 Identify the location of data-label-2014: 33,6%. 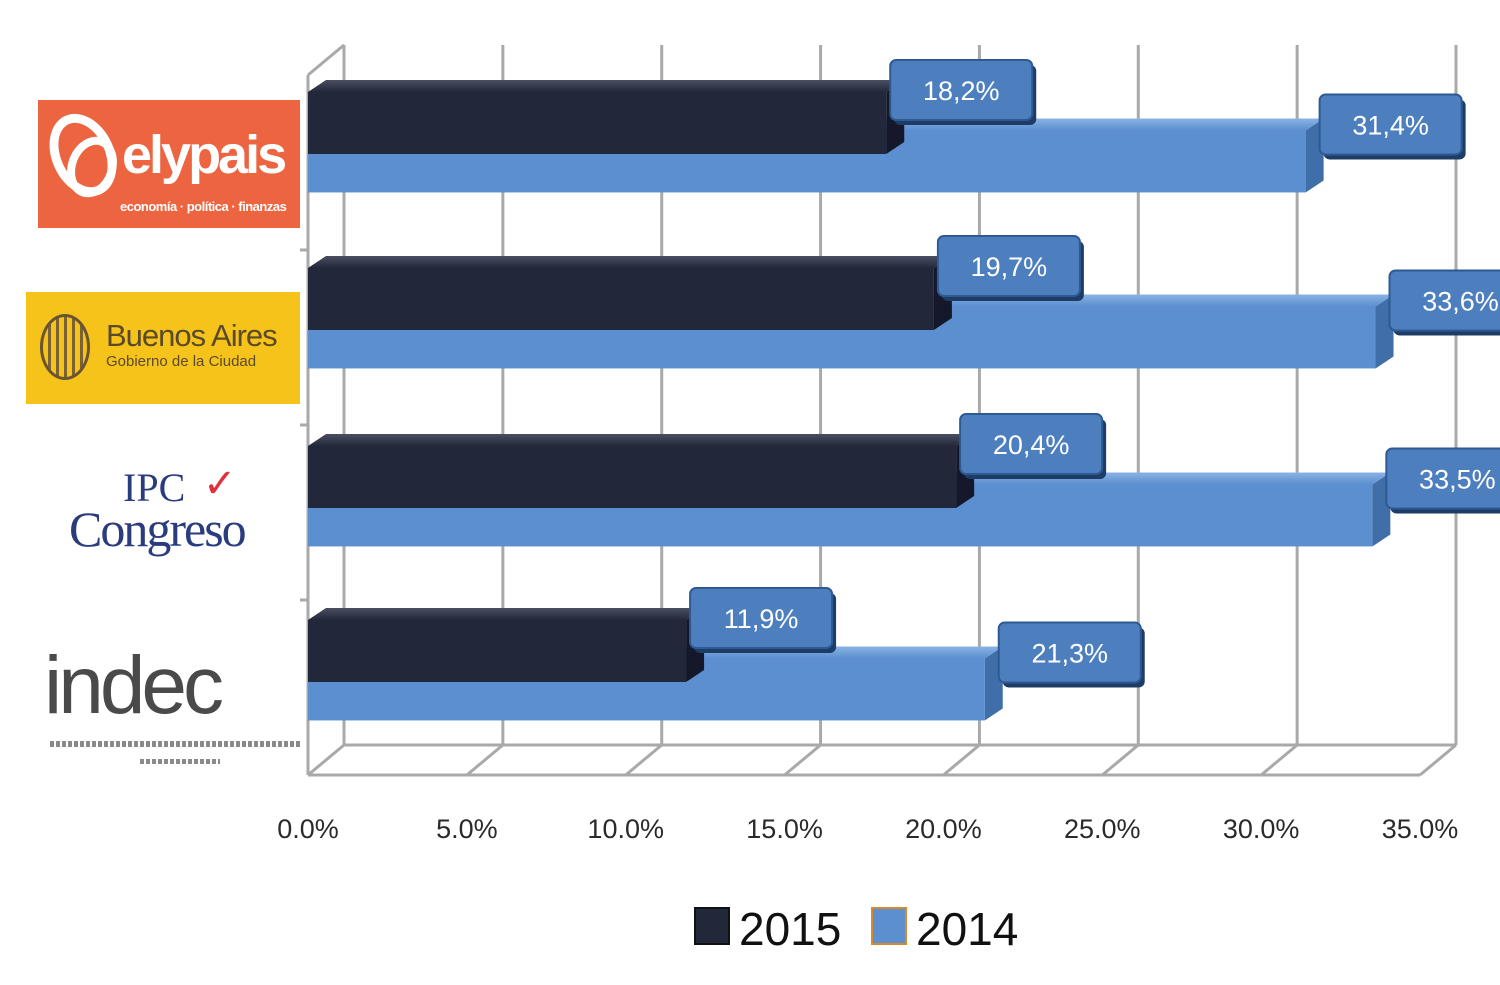
(1444, 302).